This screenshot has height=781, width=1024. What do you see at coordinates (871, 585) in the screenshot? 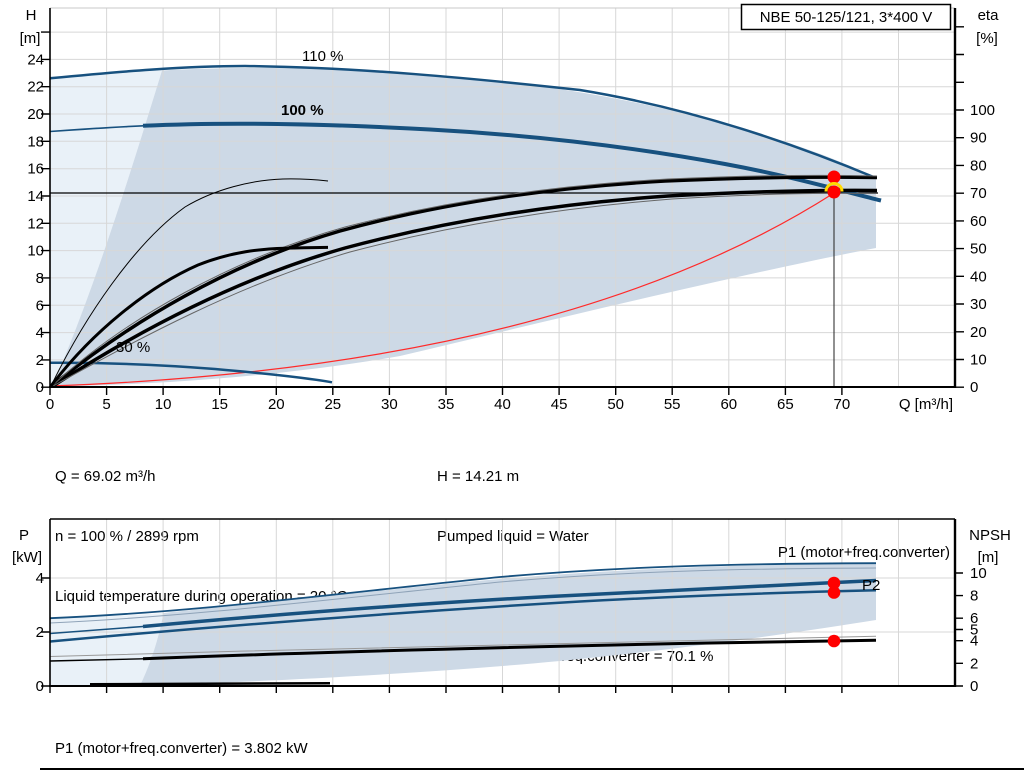
I see `label-p2: P2` at bounding box center [871, 585].